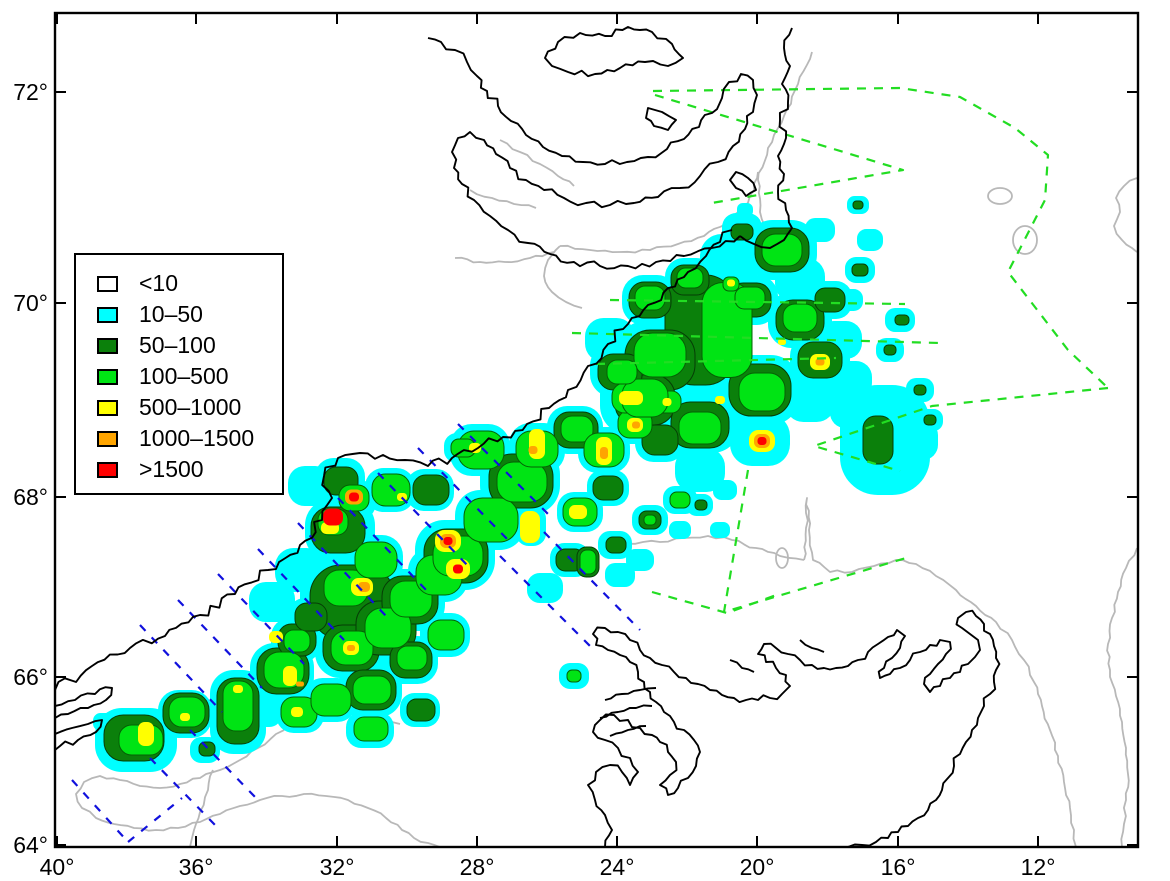 The image size is (1170, 881). What do you see at coordinates (179, 469) in the screenshot?
I see `legend-item: >1500` at bounding box center [179, 469].